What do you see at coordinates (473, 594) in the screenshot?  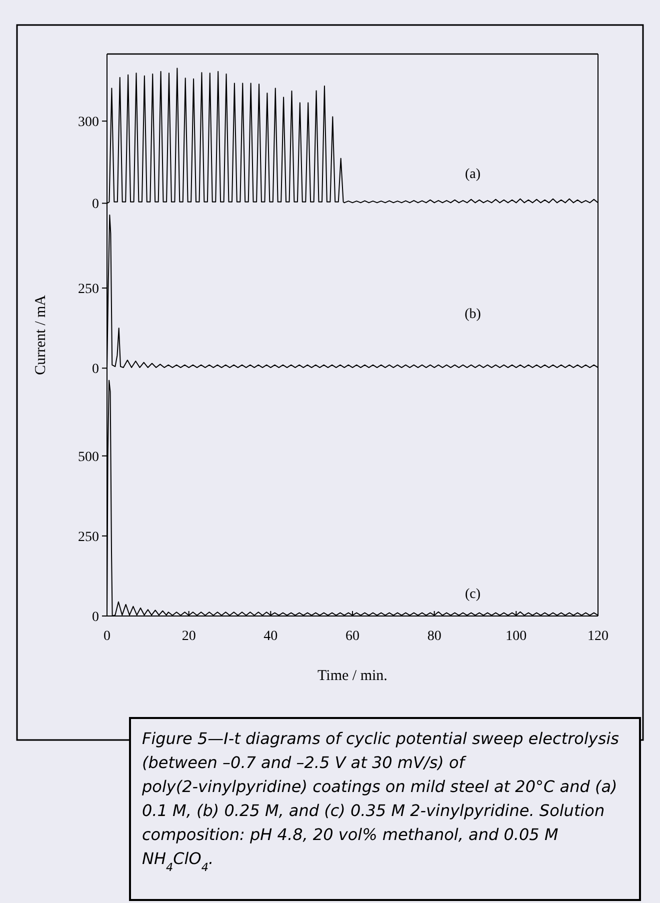 I see `annotation: (c)` at bounding box center [473, 594].